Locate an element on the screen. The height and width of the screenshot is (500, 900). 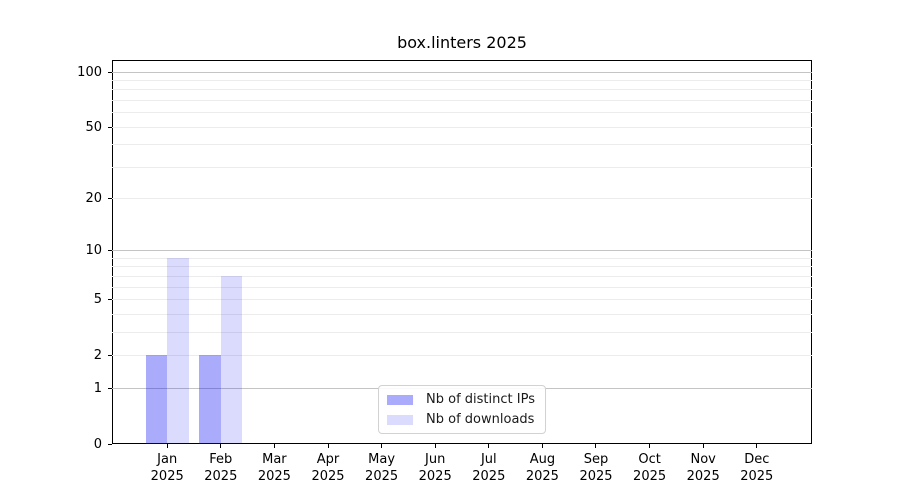
x-tick-label: Jun 2025 is located at coordinates (435, 468).